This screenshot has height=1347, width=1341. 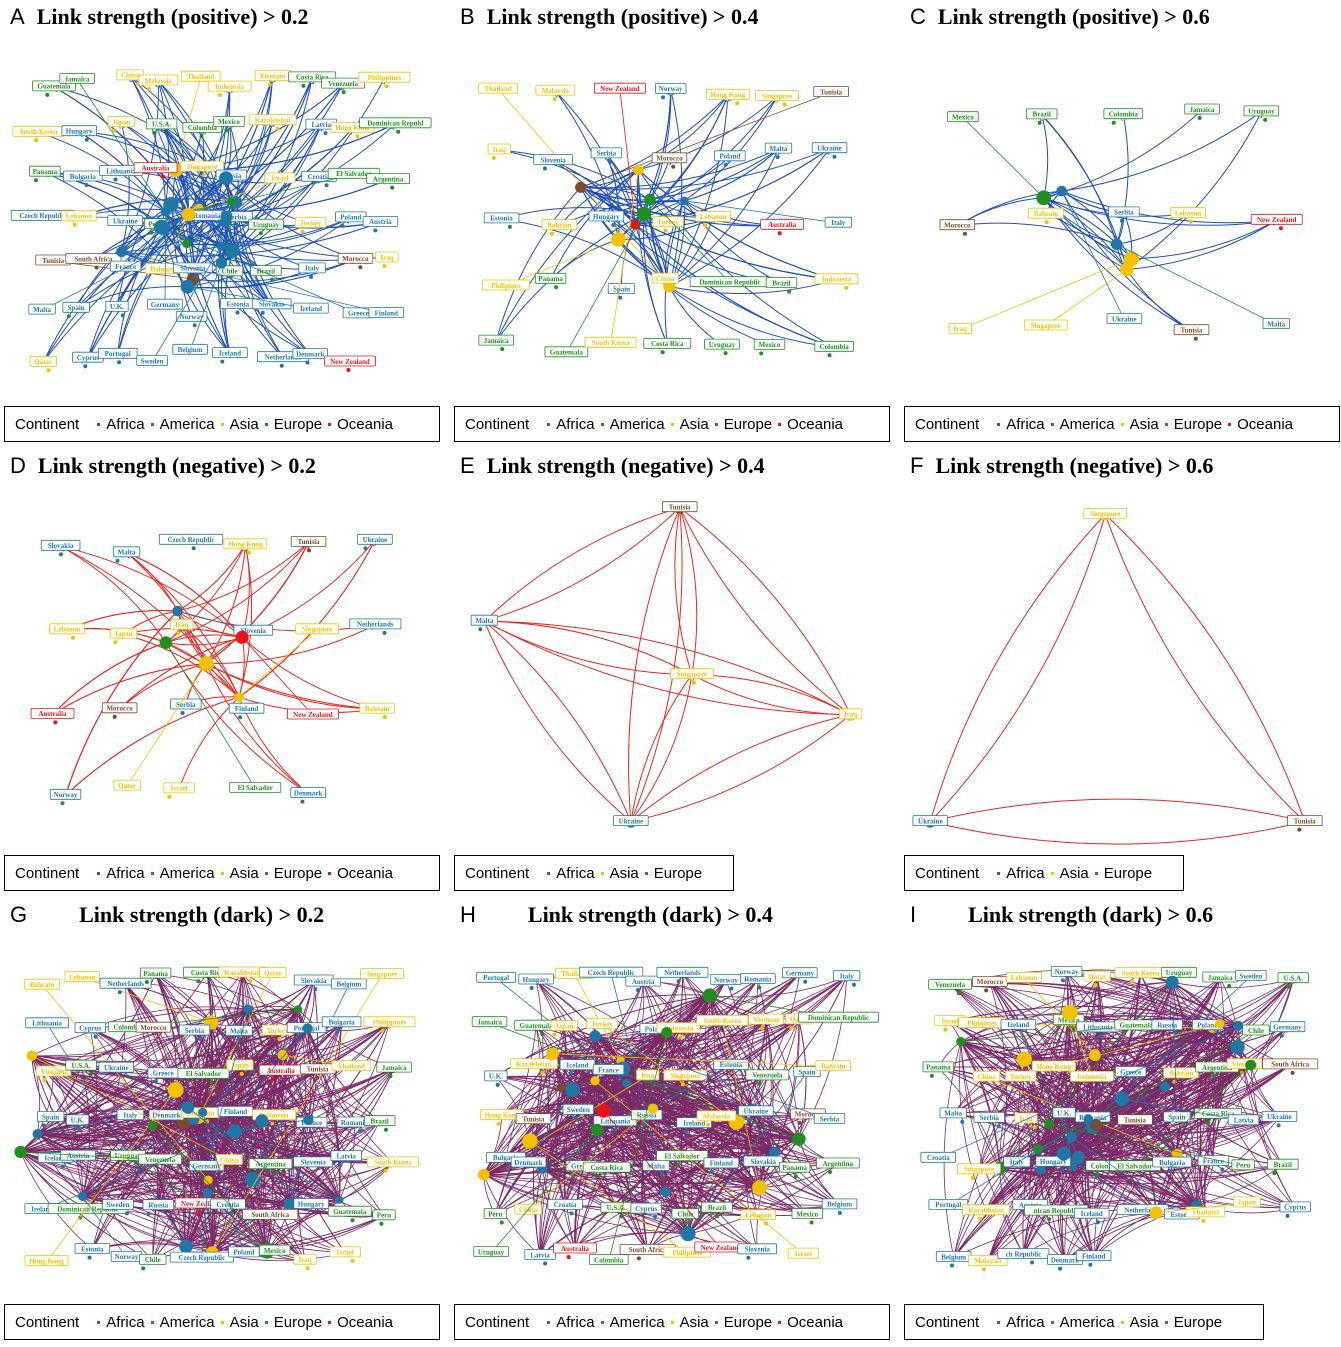 I want to click on node-label: El Salvador, so click(x=682, y=1156).